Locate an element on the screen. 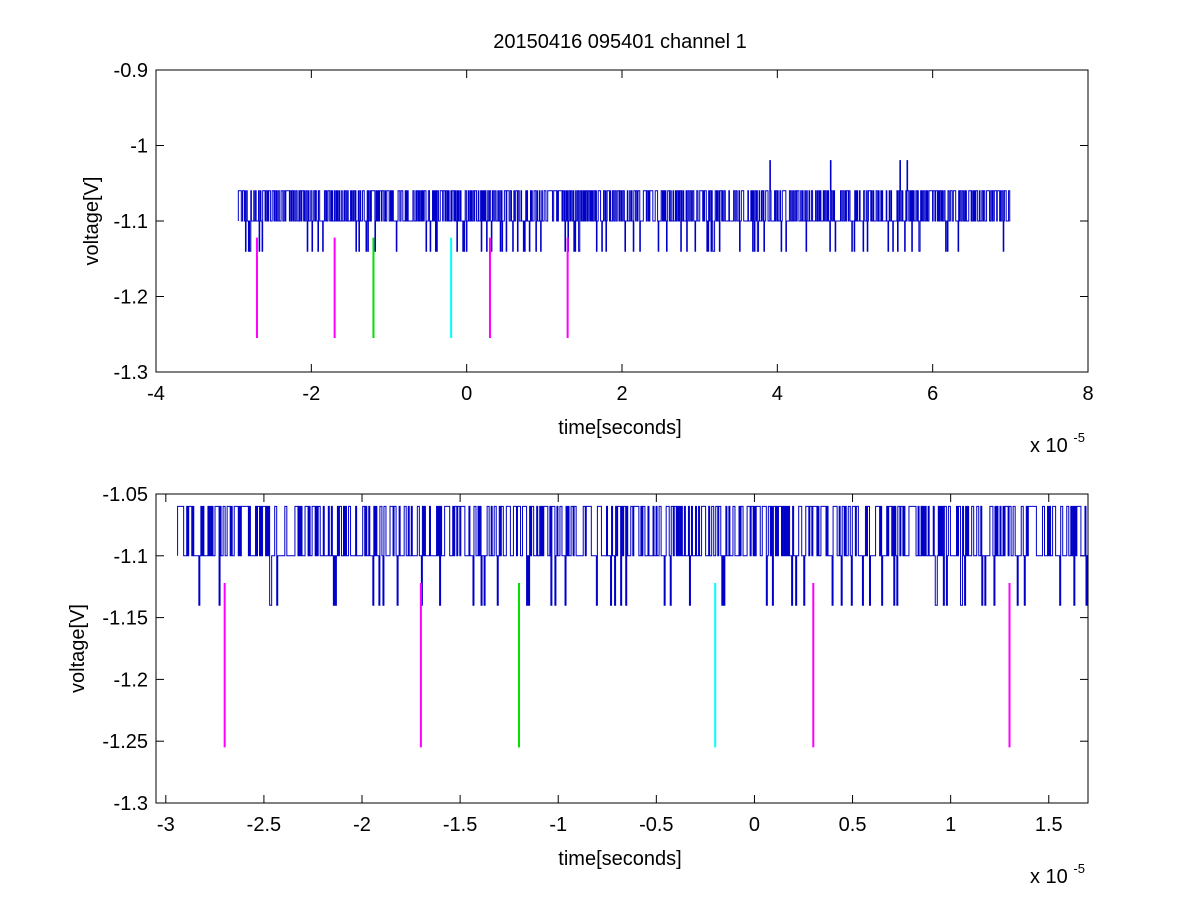 The height and width of the screenshot is (901, 1200). bottom-xtick-label: 1.5 is located at coordinates (1049, 825).